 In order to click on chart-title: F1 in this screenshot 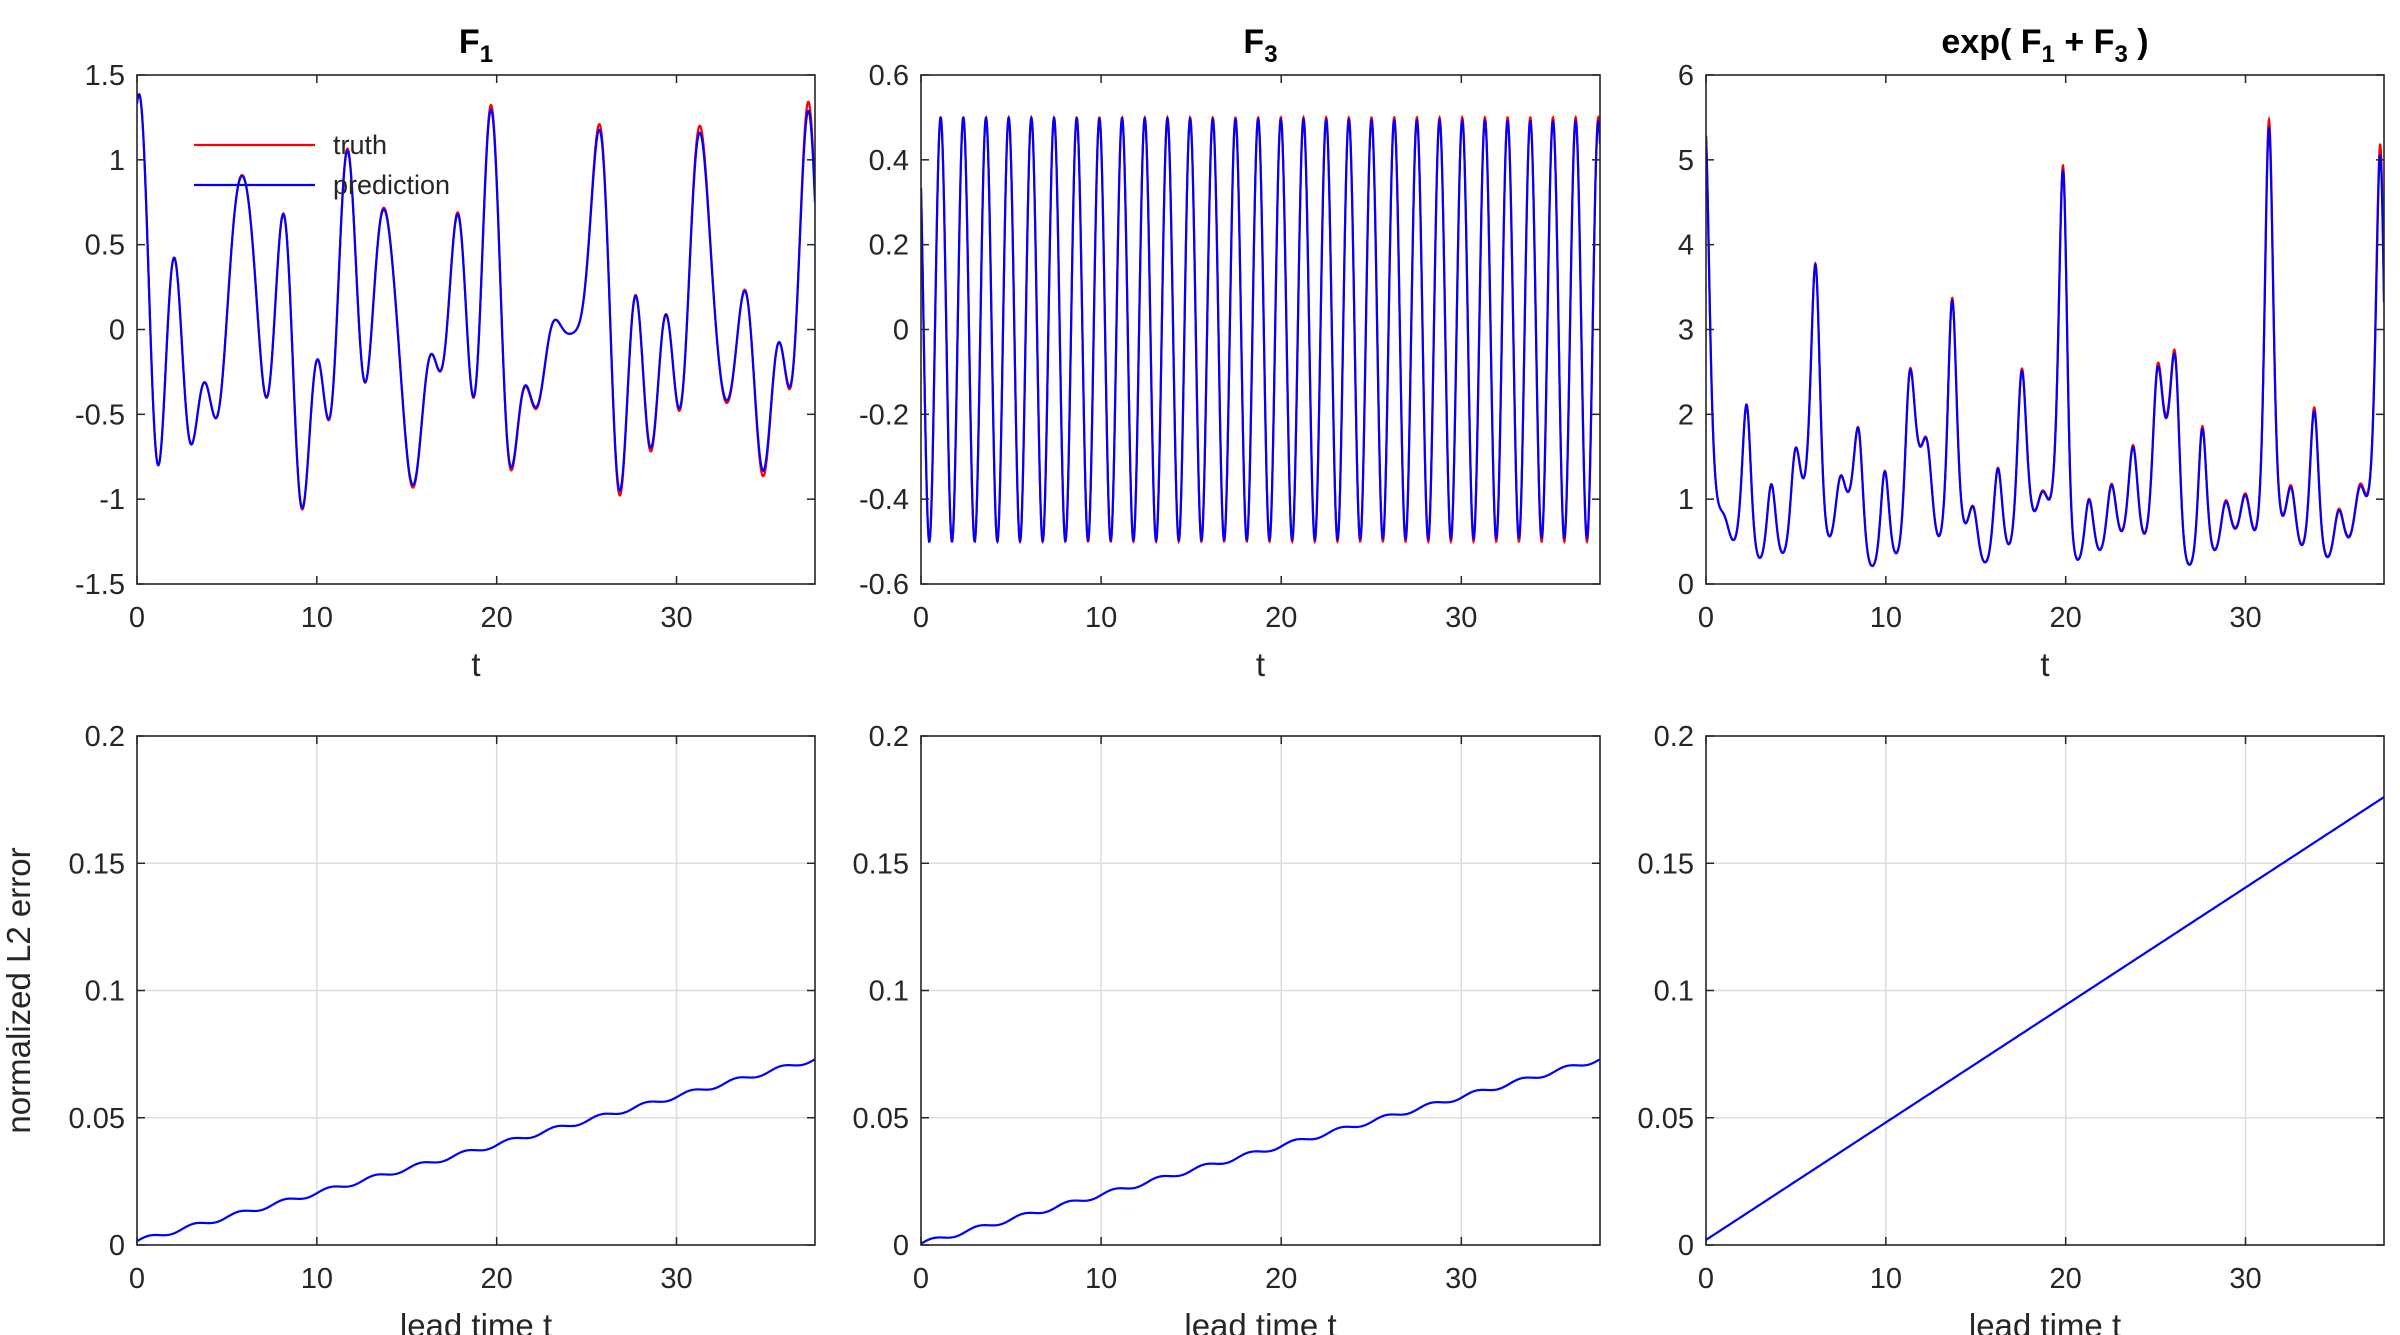, I will do `click(476, 45)`.